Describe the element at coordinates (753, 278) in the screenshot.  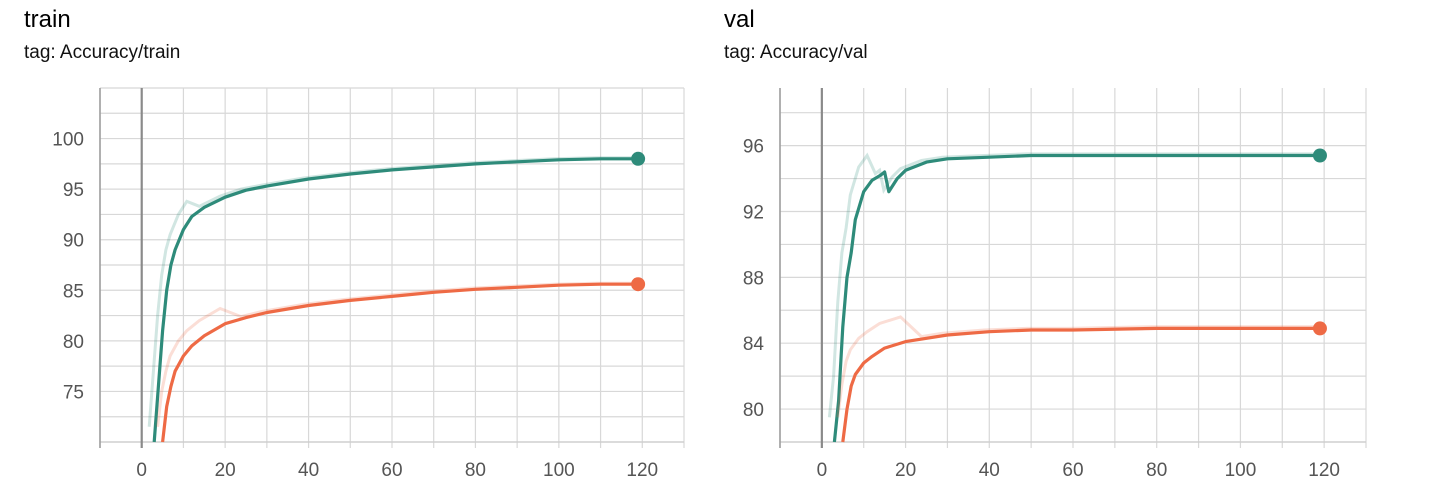
I see `y-tick-label: 88` at that location.